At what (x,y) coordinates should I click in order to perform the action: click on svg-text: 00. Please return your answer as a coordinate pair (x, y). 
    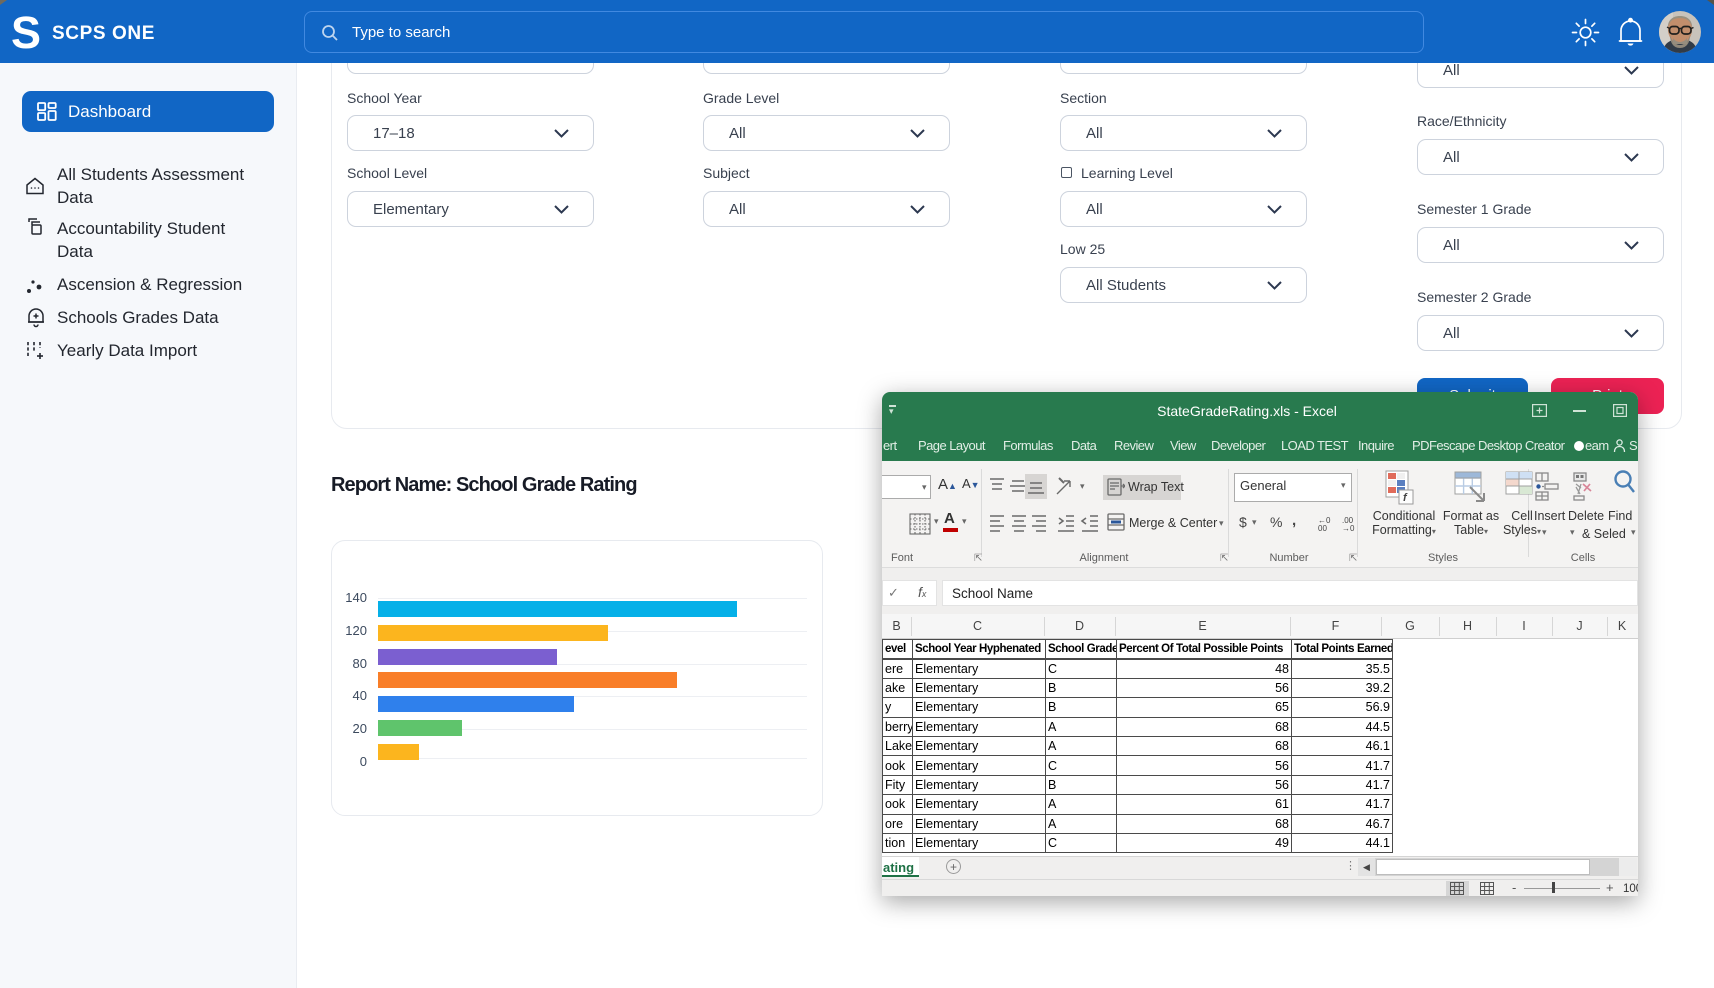
    Looking at the image, I should click on (1322, 528).